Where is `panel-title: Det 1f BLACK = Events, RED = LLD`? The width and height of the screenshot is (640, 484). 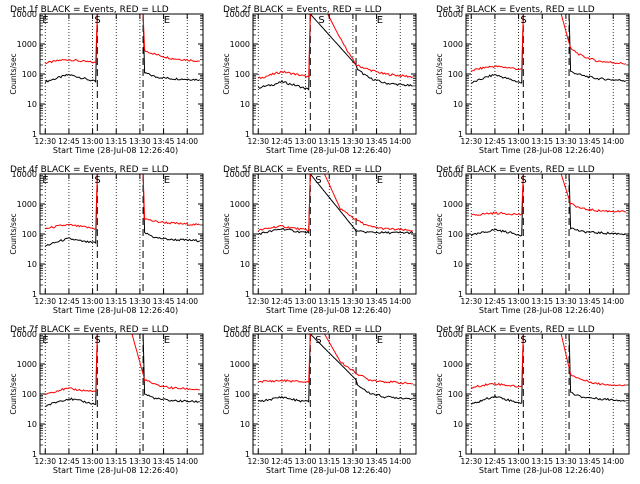
panel-title: Det 1f BLACK = Events, RED = LLD is located at coordinates (89, 10).